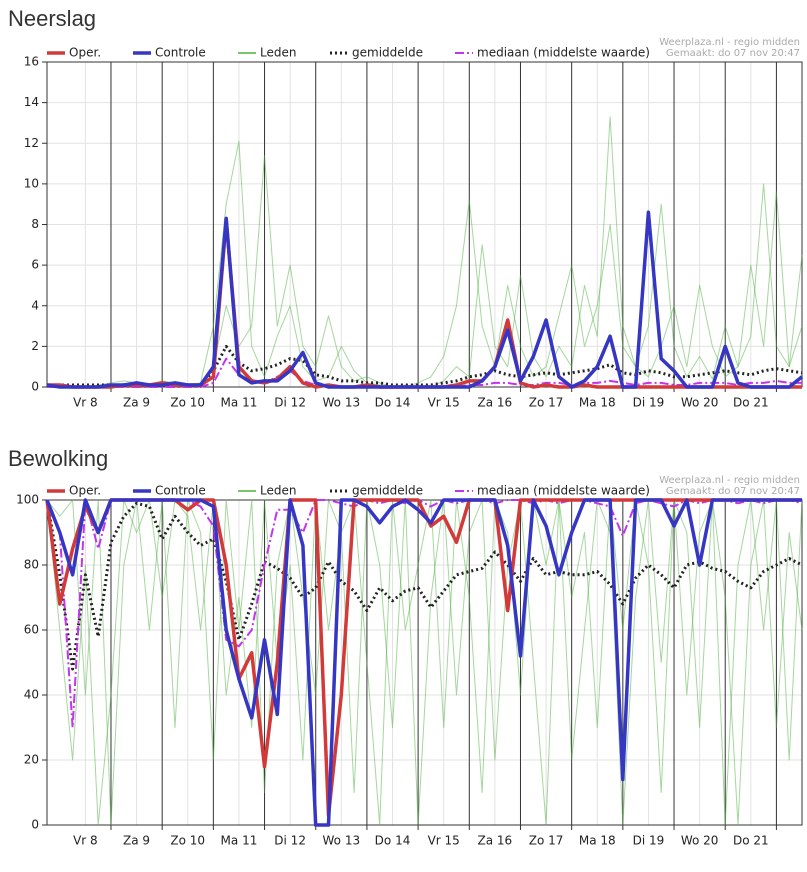  What do you see at coordinates (52, 18) in the screenshot?
I see `chart-title: Neerslag` at bounding box center [52, 18].